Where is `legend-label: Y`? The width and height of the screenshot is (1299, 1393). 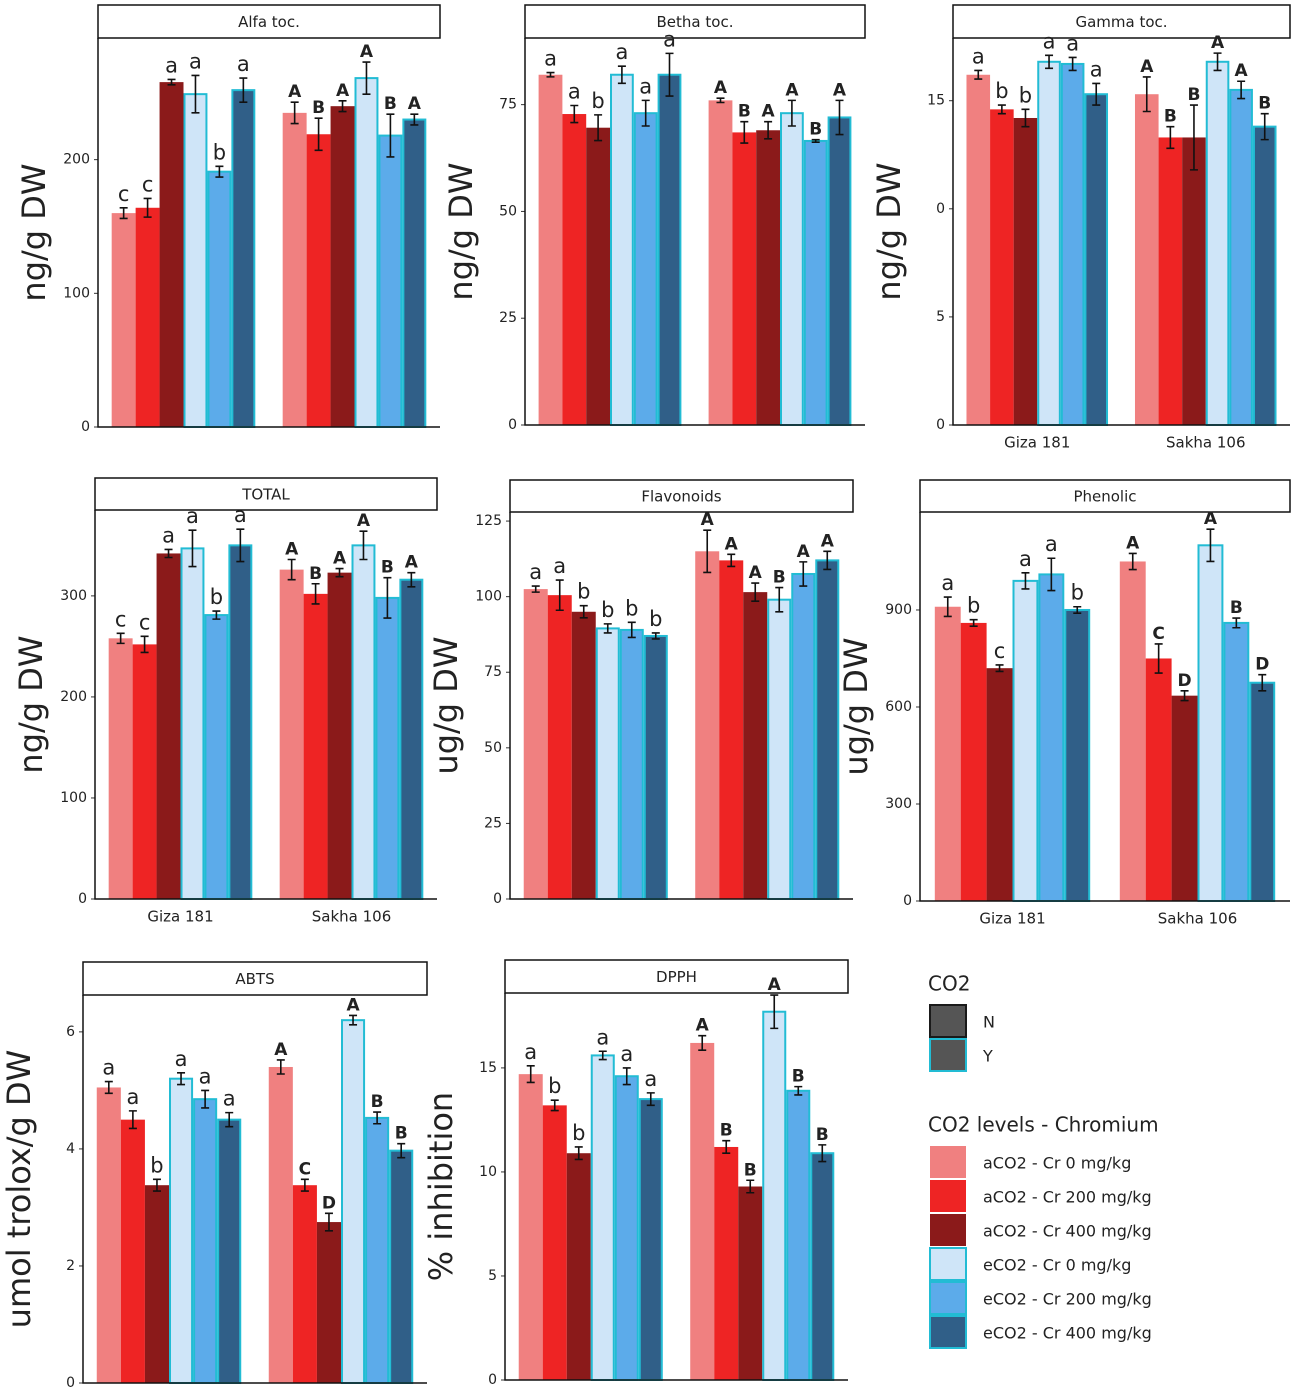
legend-label: Y is located at coordinates (987, 1056).